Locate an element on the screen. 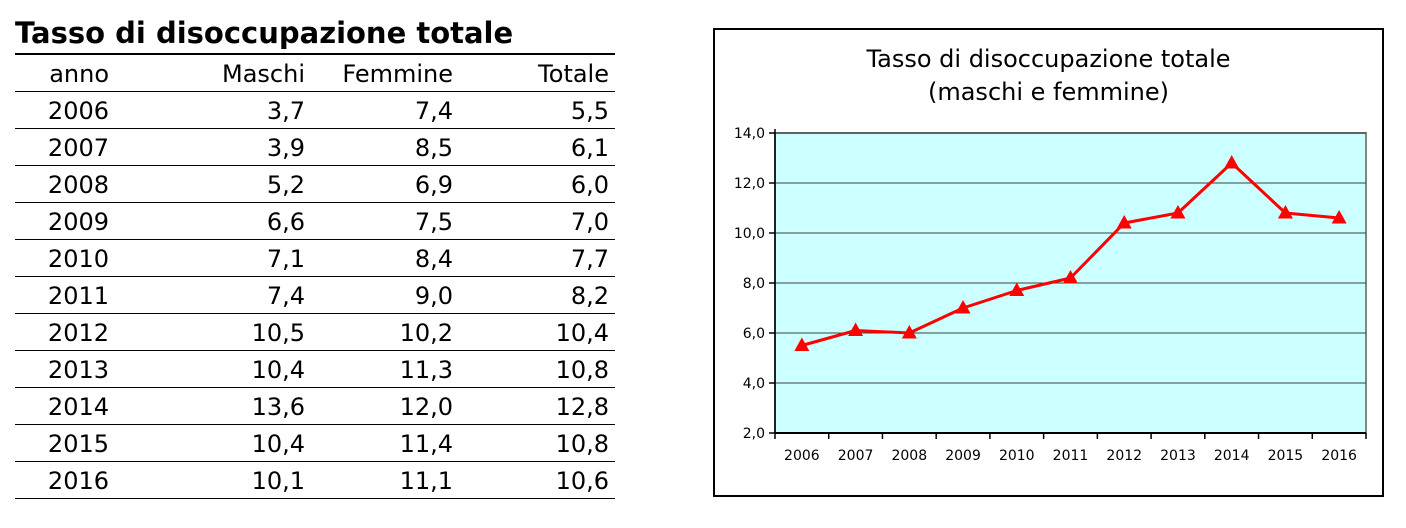  chart-title: Tasso di disoccupazione totale is located at coordinates (1048, 59).